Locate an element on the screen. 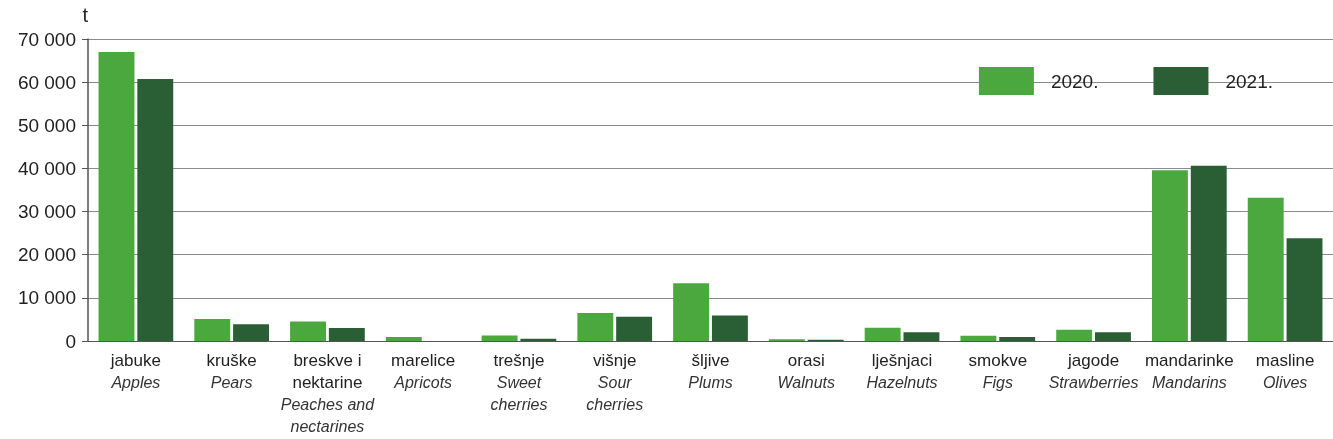 The width and height of the screenshot is (1333, 439). y-tick-label: 20 000 is located at coordinates (46, 255).